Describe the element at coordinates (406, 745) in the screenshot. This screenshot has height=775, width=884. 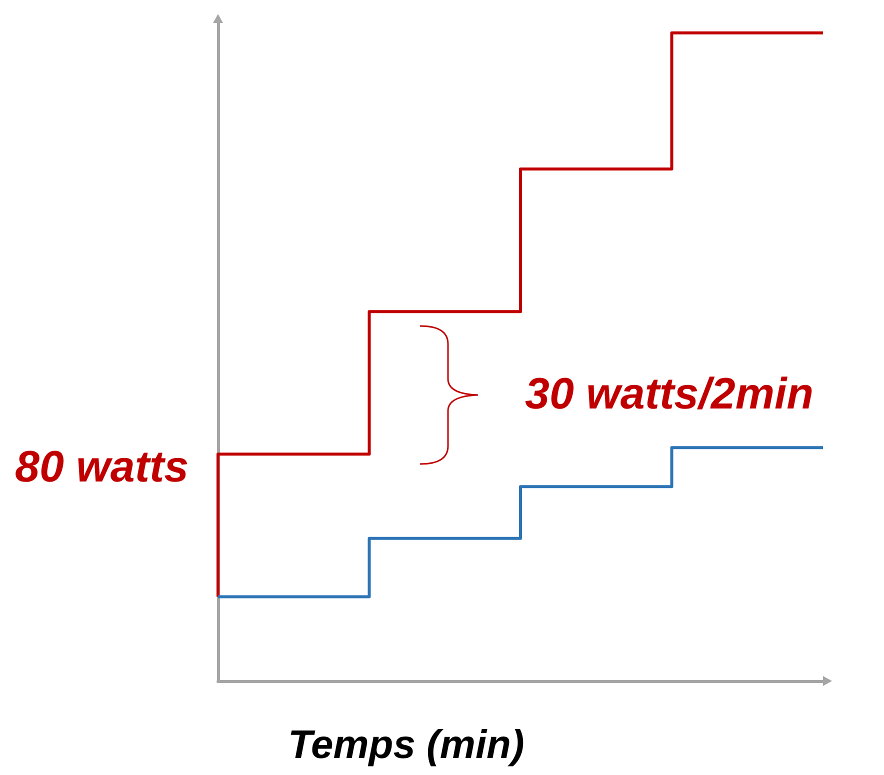
I see `x-axis-title: Temps (min)` at that location.